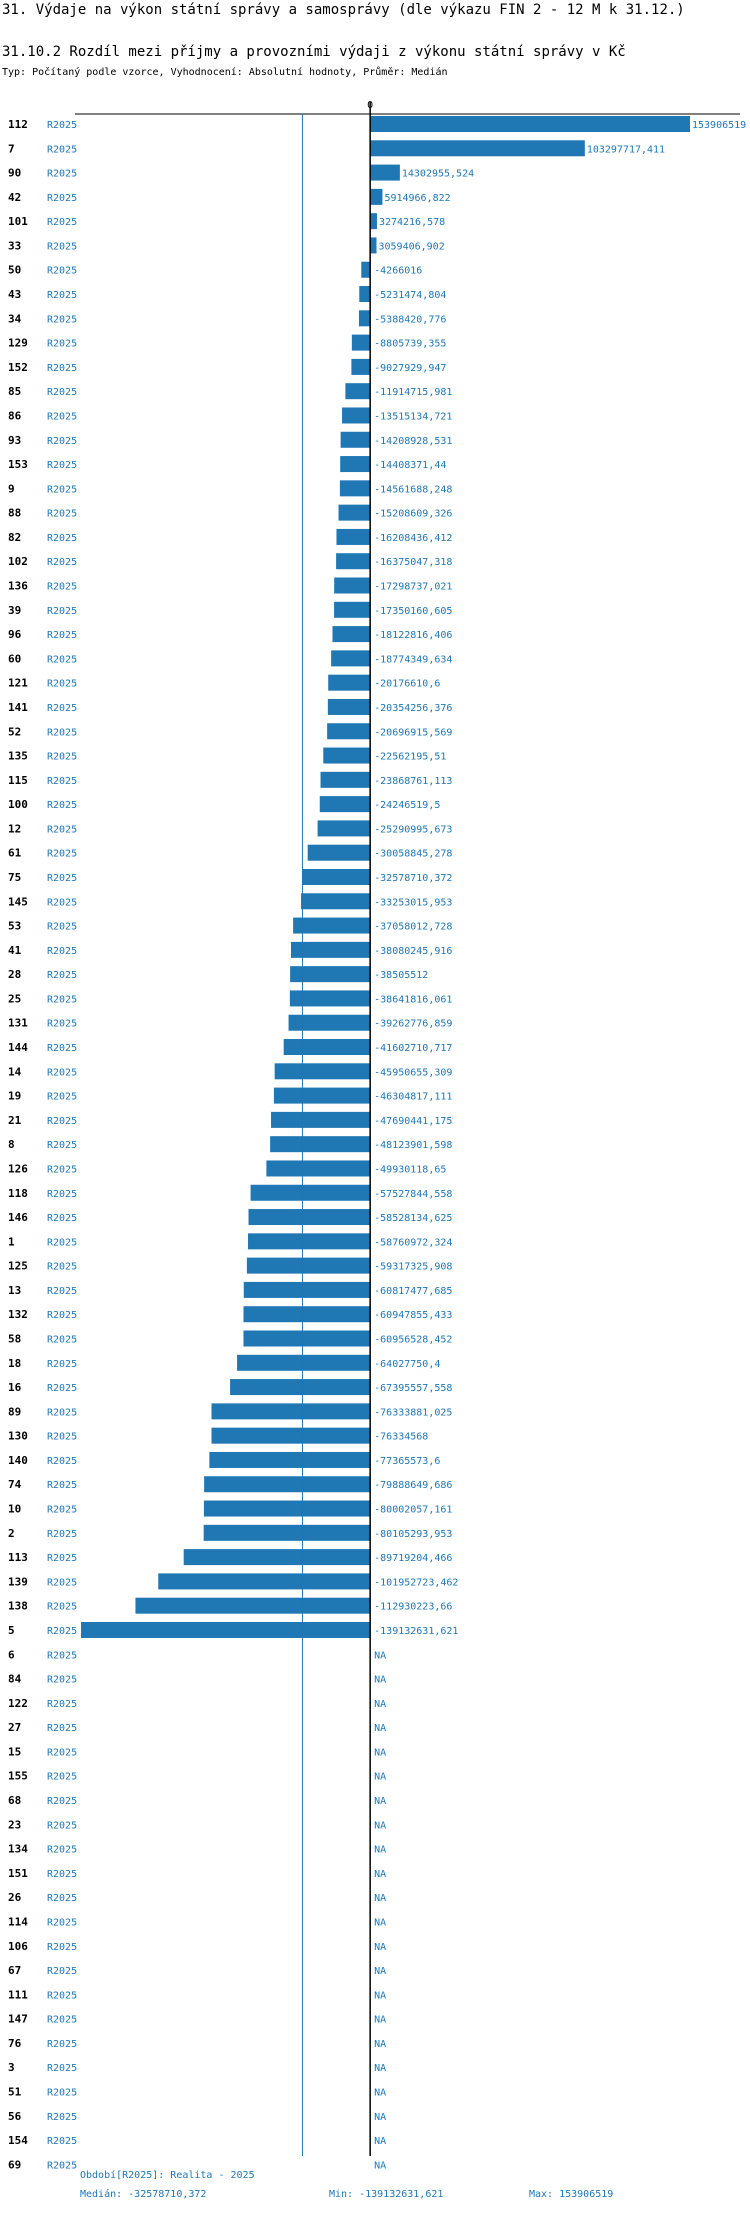 The width and height of the screenshot is (750, 2214). I want to click on bar-row: 122 R2025 NA, so click(197, 1703).